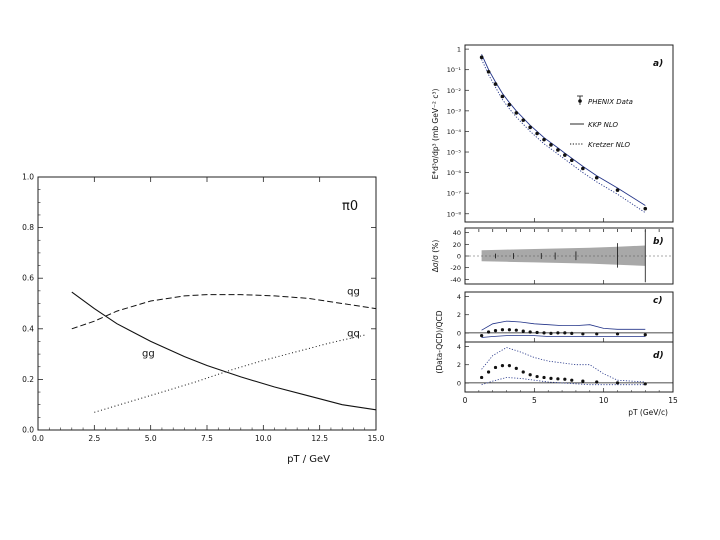  Describe the element at coordinates (610, 102) in the screenshot. I see `legend-label-phenix: PHENIX Data` at that location.